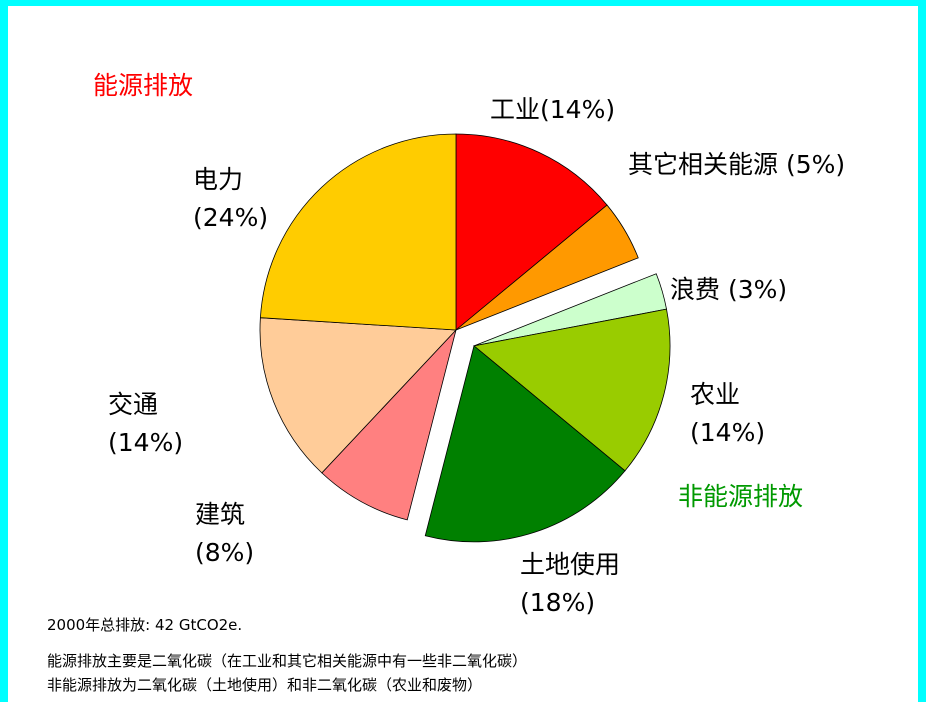  I want to click on slice-label: 其它相关能源 (5%), so click(736, 164).